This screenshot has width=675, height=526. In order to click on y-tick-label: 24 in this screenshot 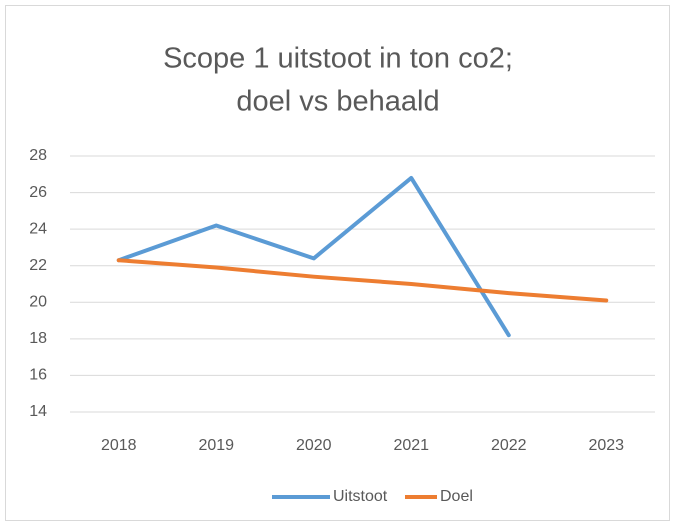, I will do `click(38, 228)`.